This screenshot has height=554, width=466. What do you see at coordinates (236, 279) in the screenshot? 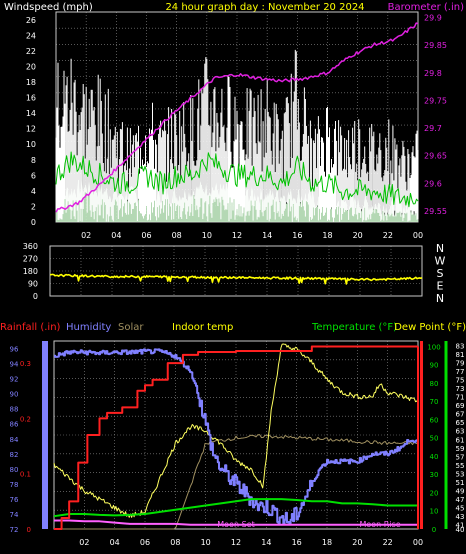
I see `wind-direction-line` at bounding box center [236, 279].